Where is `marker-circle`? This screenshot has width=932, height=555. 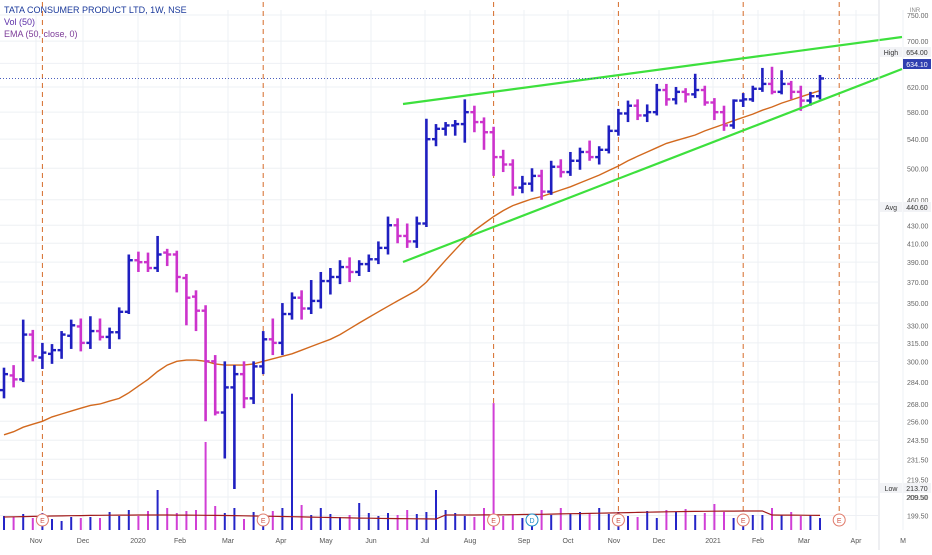 marker-circle is located at coordinates (532, 520).